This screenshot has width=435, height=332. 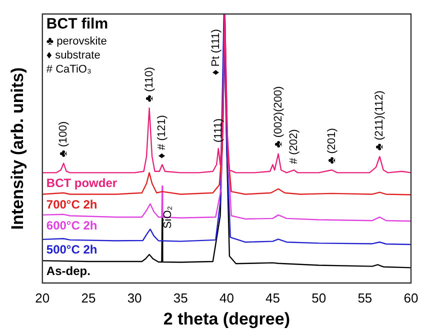 I want to click on x-tick-label: 60, so click(x=411, y=298).